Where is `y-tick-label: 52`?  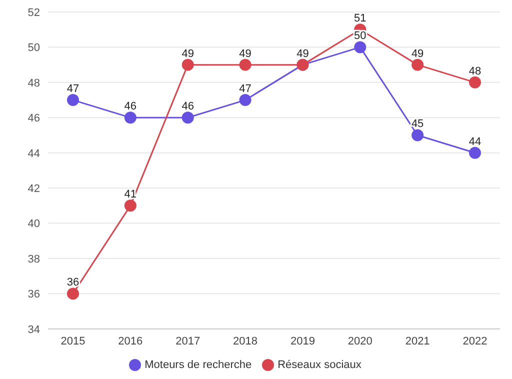 y-tick-label: 52 is located at coordinates (34, 12).